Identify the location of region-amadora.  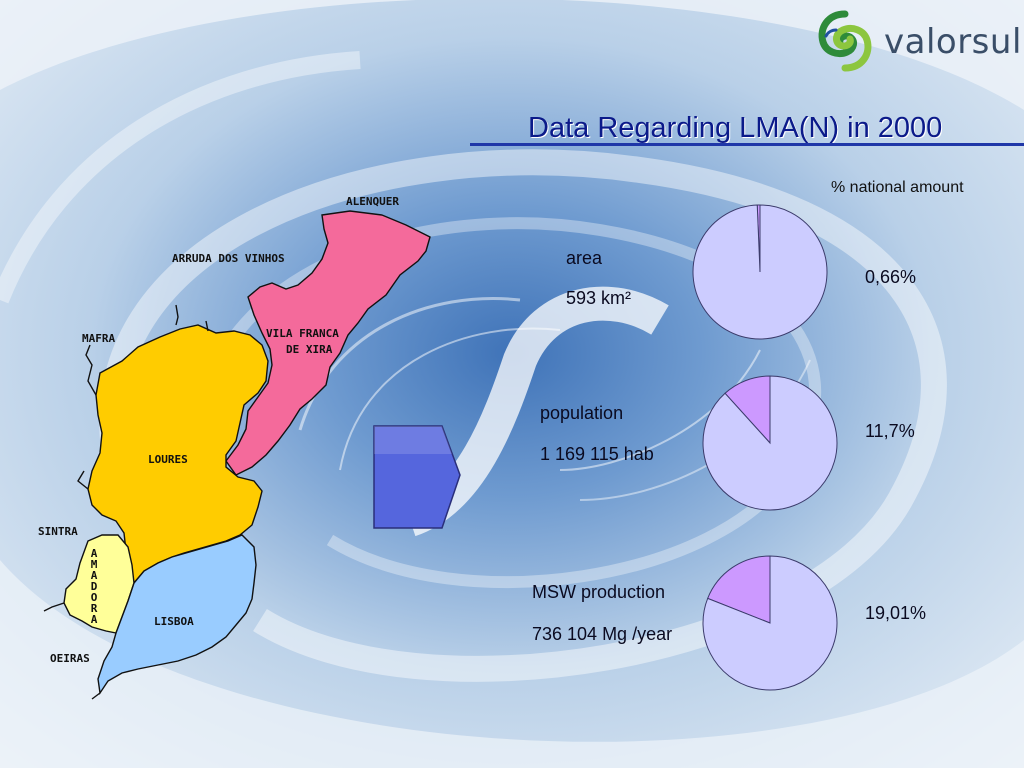
(99, 584).